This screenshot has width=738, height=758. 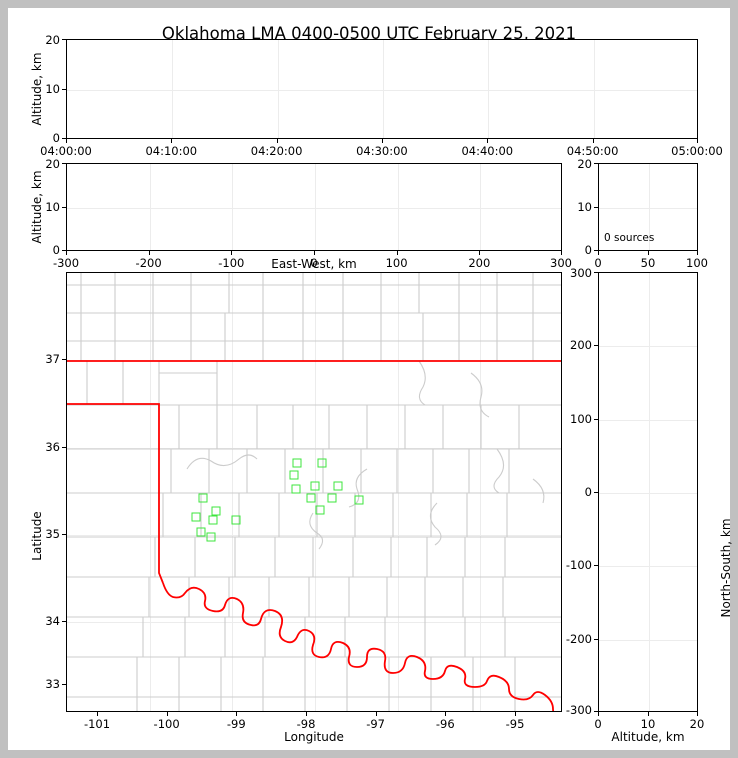 I want to click on tick-label: 04:40:00, so click(x=487, y=151).